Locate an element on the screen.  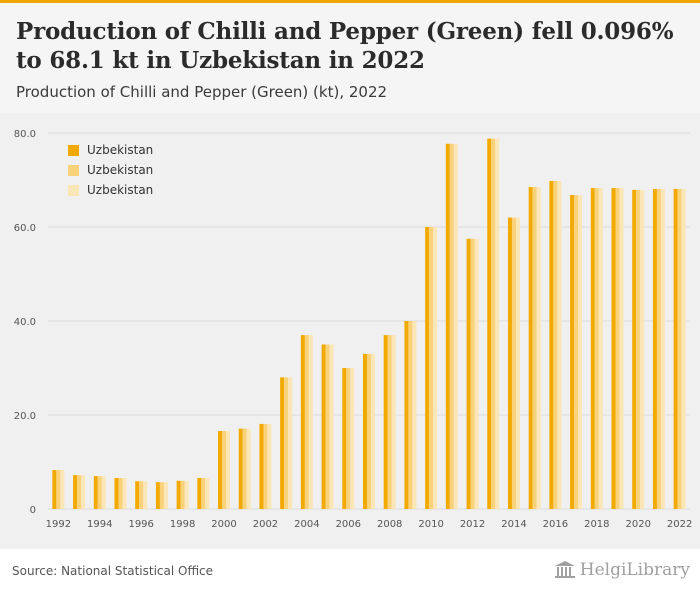
helgi-library-logo: HelgiLibrary is located at coordinates (622, 570).